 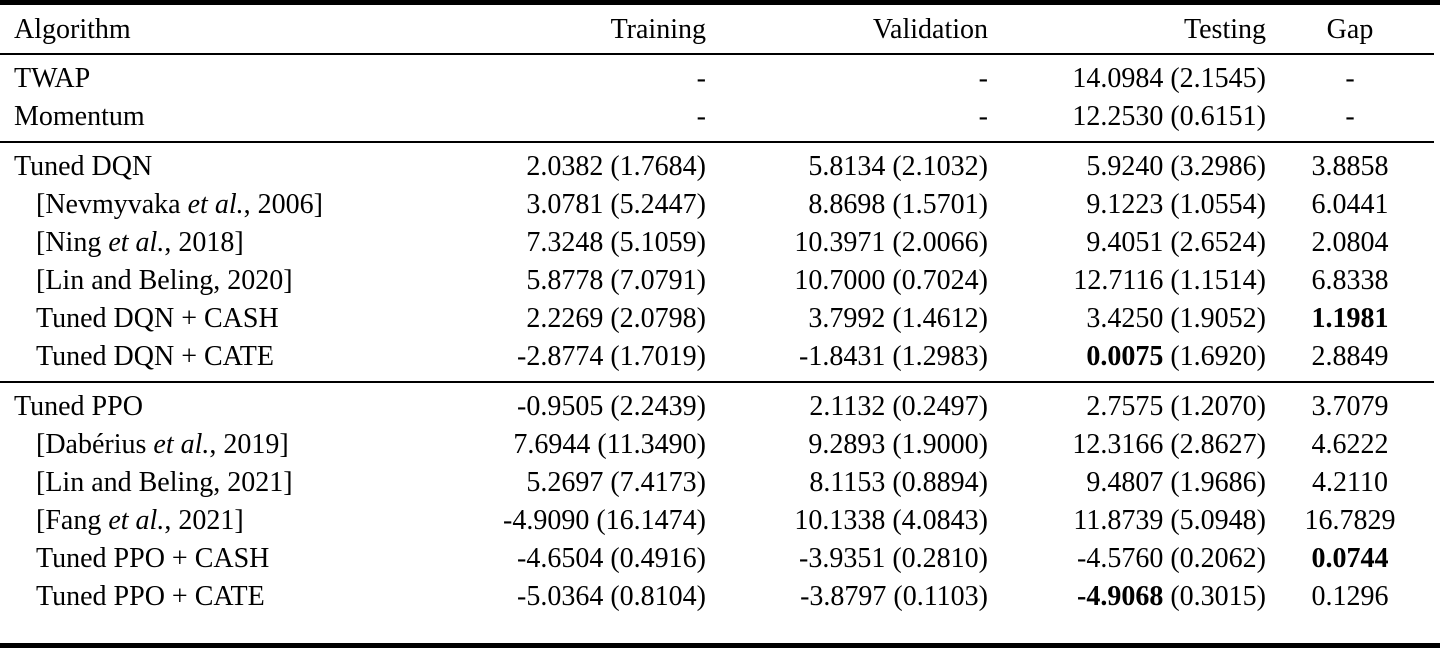 I want to click on testing-cell: 11.8739 (5.0948), so click(x=1127, y=521).